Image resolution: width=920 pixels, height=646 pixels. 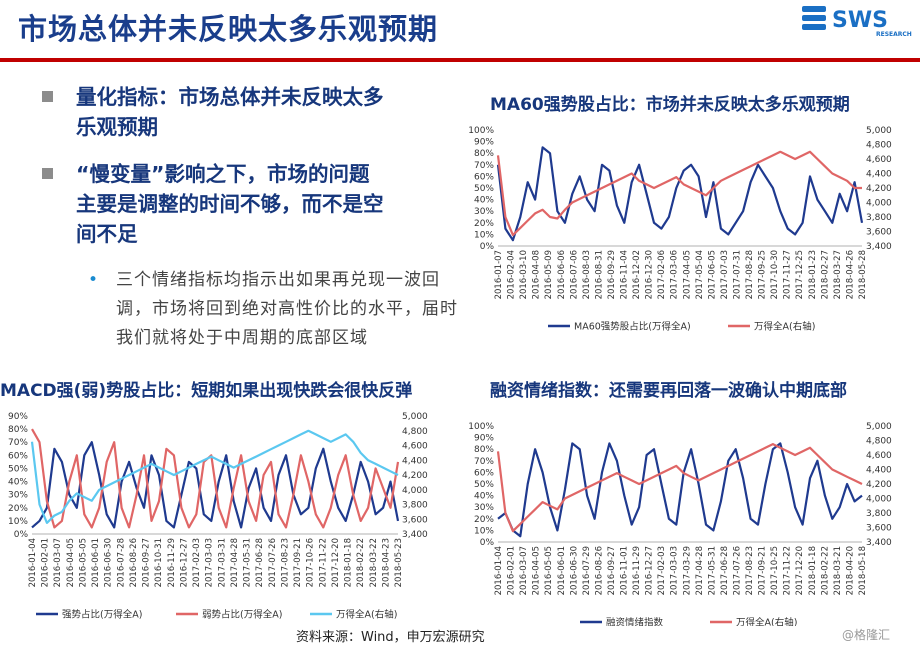 I want to click on bullet-2-line1: “慢变量”影响之下，市场的问题, so click(x=223, y=174).